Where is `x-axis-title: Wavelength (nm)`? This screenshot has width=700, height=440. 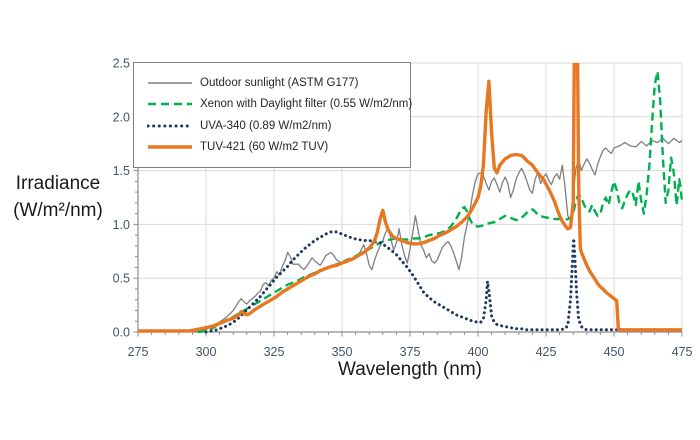
x-axis-title: Wavelength (nm) is located at coordinates (410, 369).